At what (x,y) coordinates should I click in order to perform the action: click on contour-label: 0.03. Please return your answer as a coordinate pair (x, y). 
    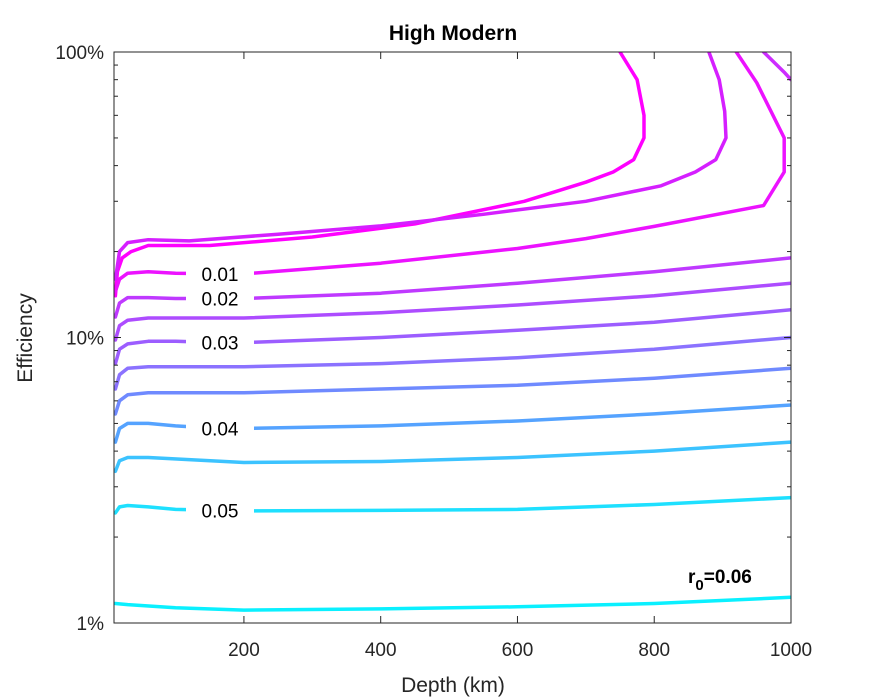
    Looking at the image, I should click on (220, 344).